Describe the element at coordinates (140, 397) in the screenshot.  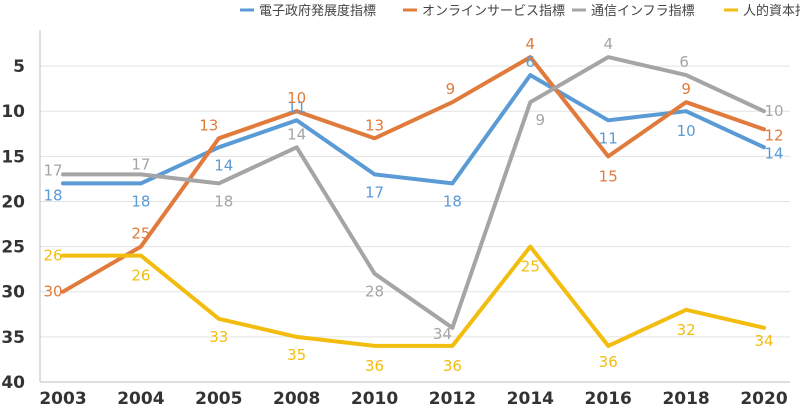
I see `x-tick-label: 2004` at that location.